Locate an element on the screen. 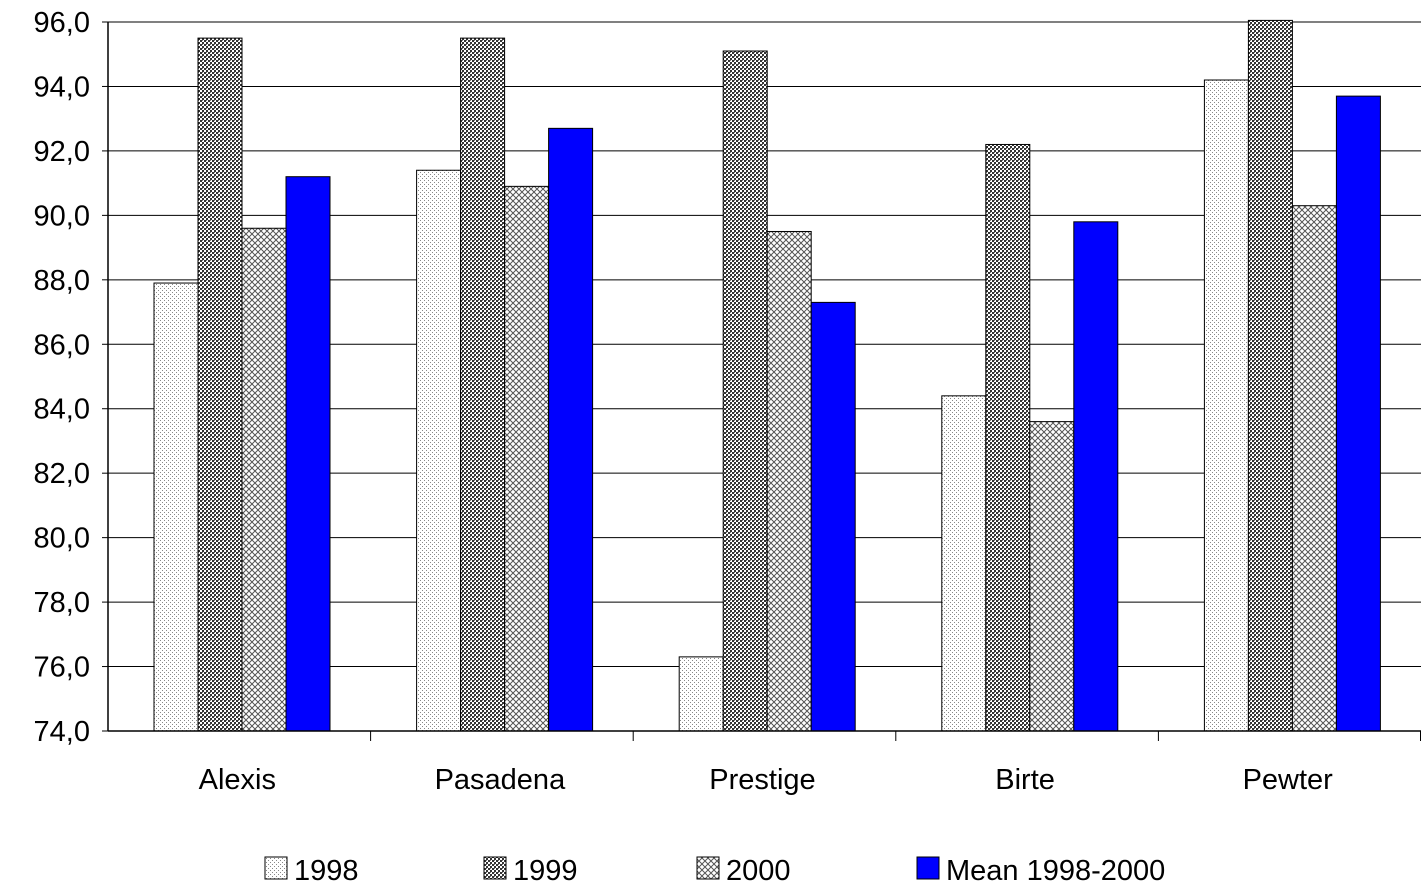 This screenshot has height=892, width=1421. bar-1998-alexis is located at coordinates (176, 507).